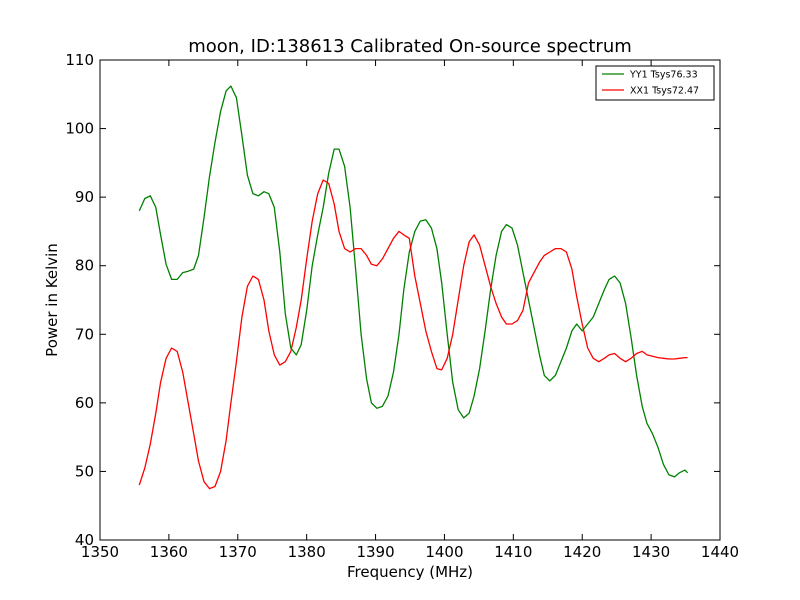 The height and width of the screenshot is (600, 800). Describe the element at coordinates (79, 60) in the screenshot. I see `y-tick-label: 110` at that location.